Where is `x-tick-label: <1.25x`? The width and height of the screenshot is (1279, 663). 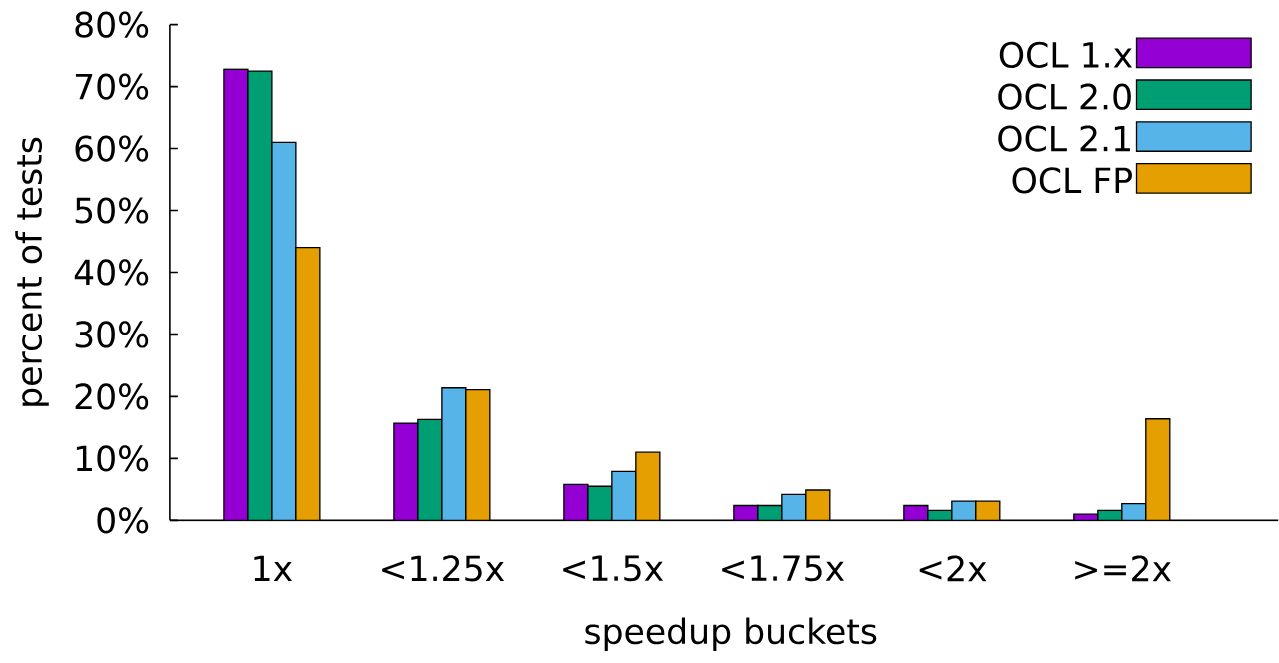 x-tick-label: <1.25x is located at coordinates (443, 568).